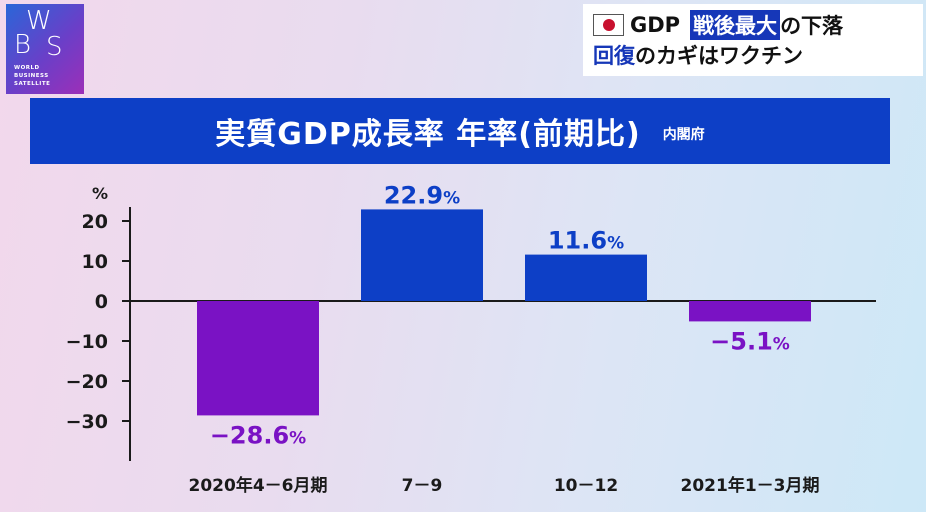 The image size is (926, 512). What do you see at coordinates (655, 25) in the screenshot?
I see `headline-gdp: GDP` at bounding box center [655, 25].